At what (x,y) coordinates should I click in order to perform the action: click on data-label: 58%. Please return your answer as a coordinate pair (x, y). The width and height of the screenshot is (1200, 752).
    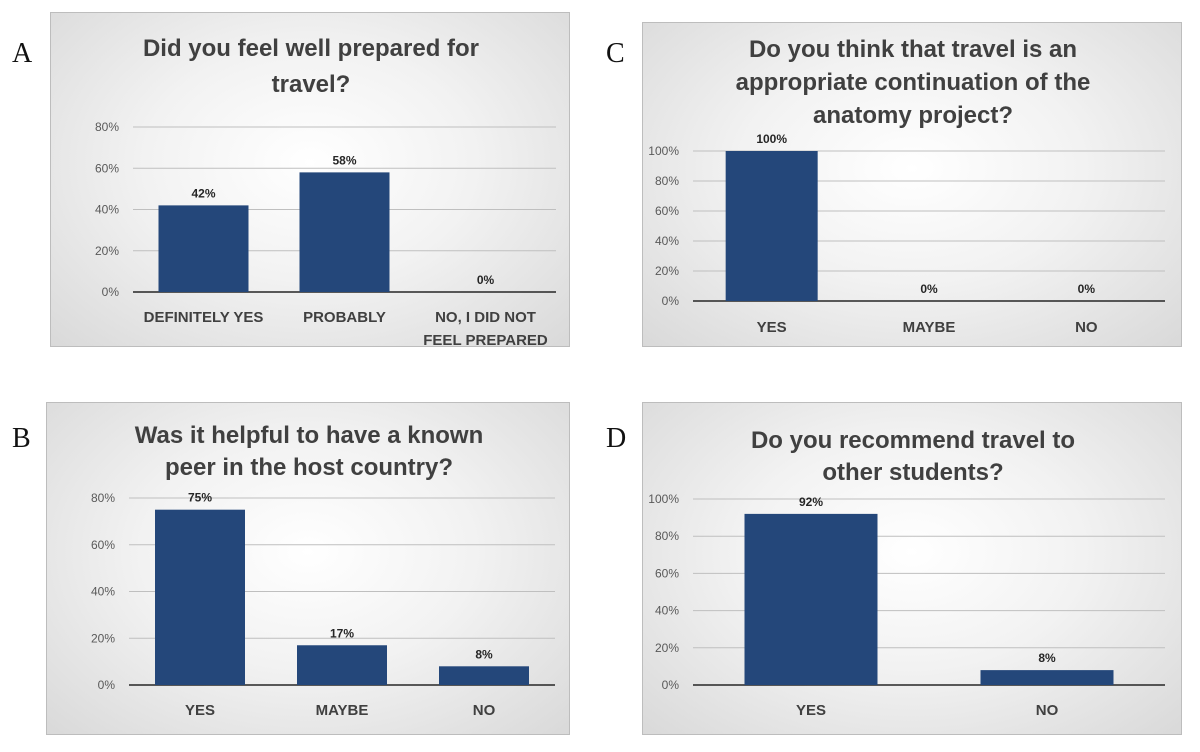
    Looking at the image, I should click on (344, 160).